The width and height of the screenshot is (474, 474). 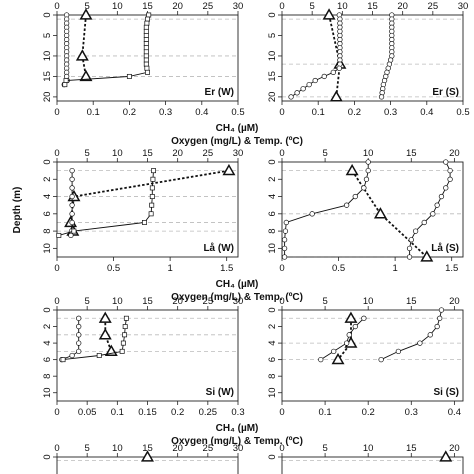 I want to click on panel-label: Si (W), so click(x=220, y=392).